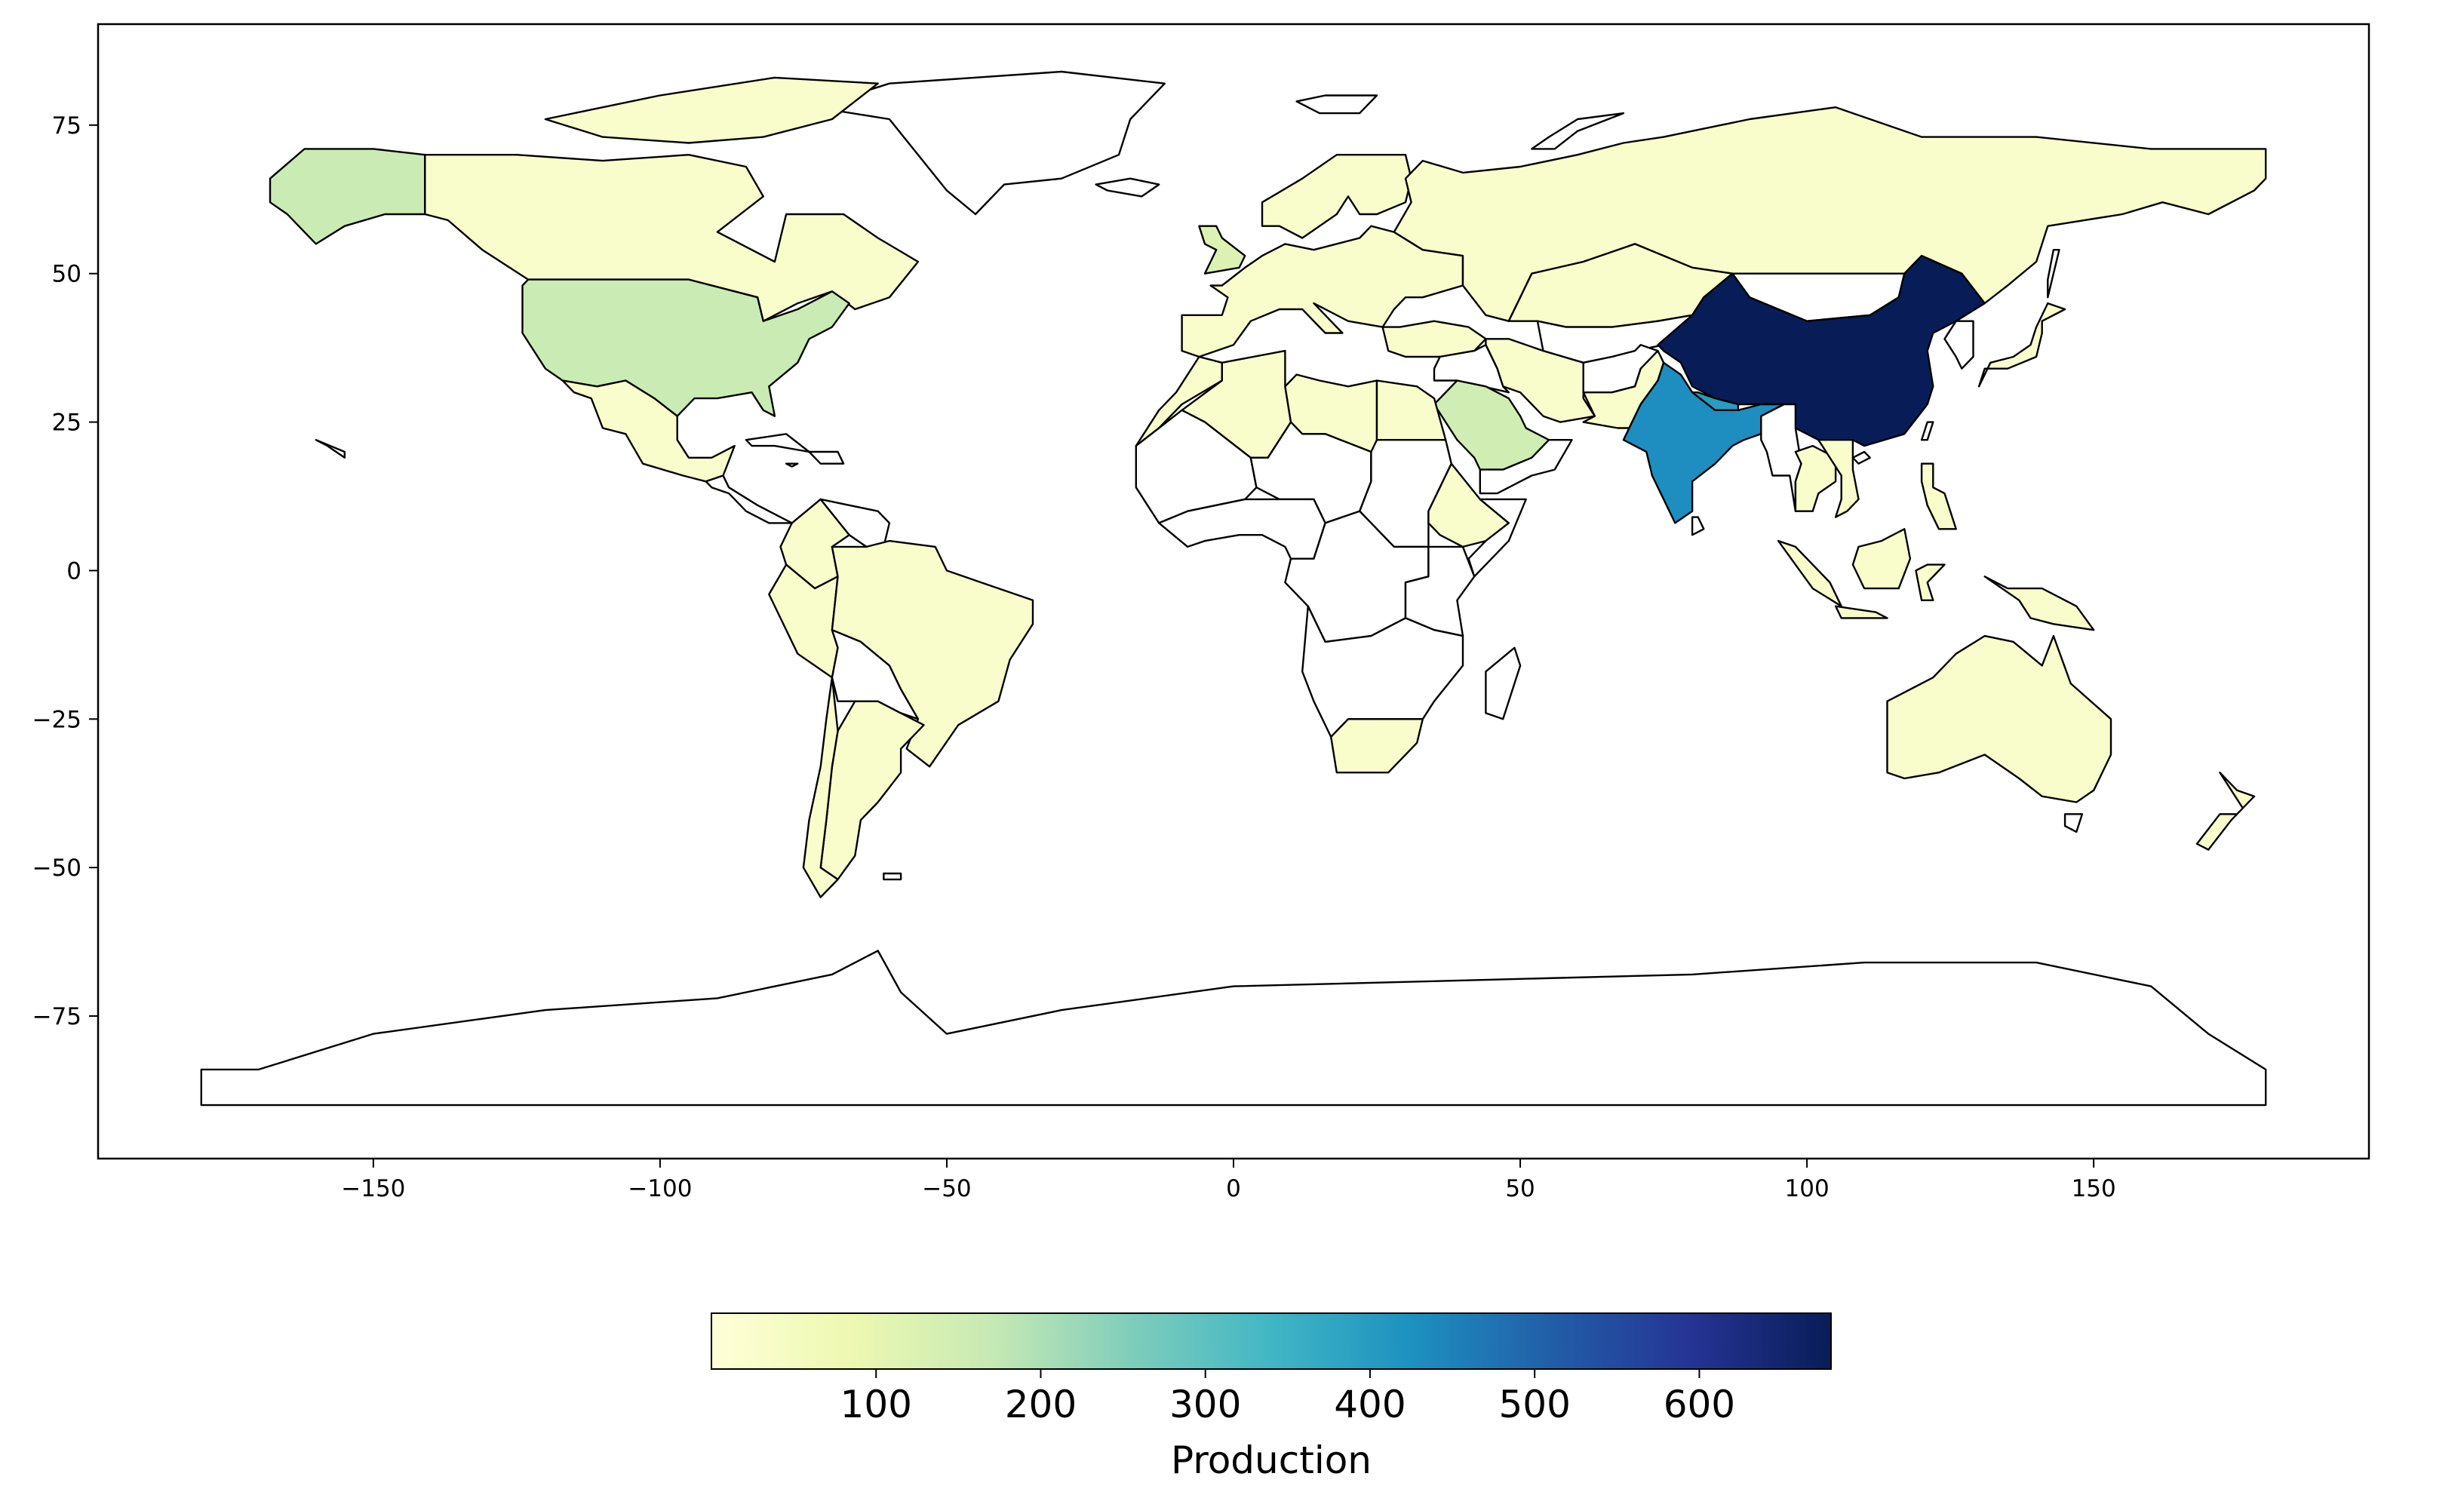 This screenshot has height=1495, width=2464. What do you see at coordinates (1382, 672) in the screenshot?
I see `country-southern-africa` at bounding box center [1382, 672].